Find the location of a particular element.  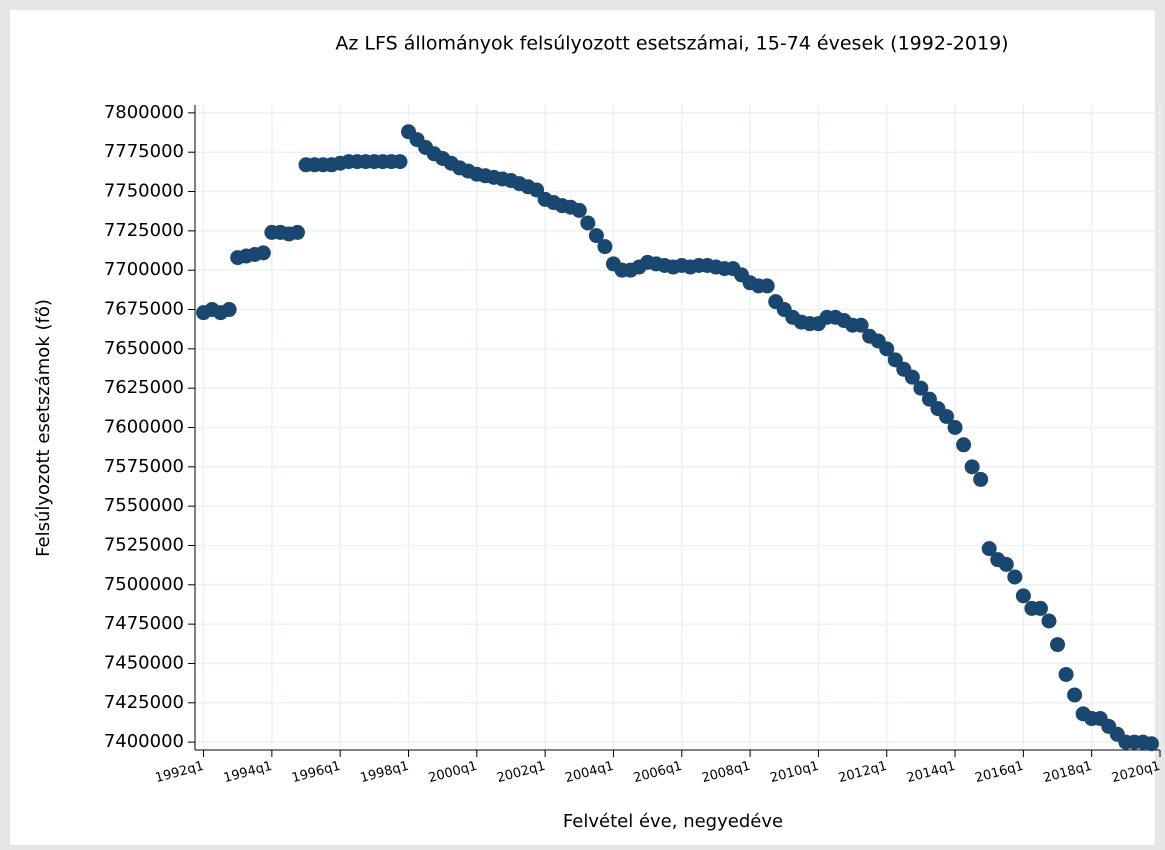

y-tick-label: 7475000 is located at coordinates (144, 623).